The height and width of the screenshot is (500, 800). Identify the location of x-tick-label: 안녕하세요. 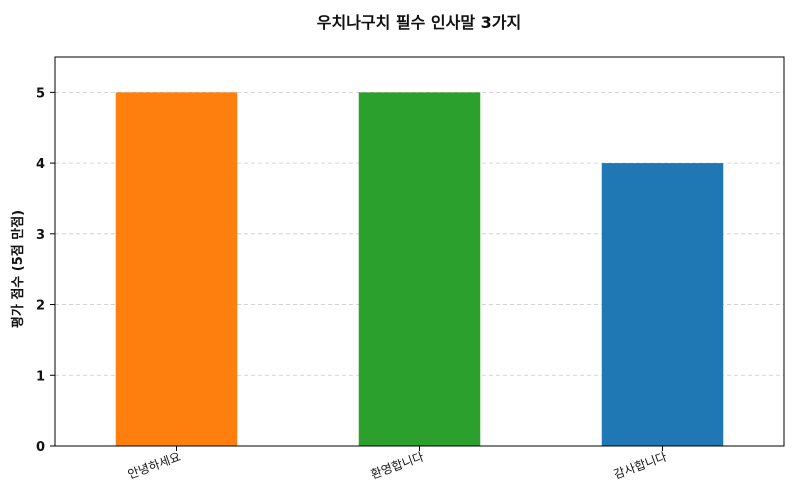
(154, 466).